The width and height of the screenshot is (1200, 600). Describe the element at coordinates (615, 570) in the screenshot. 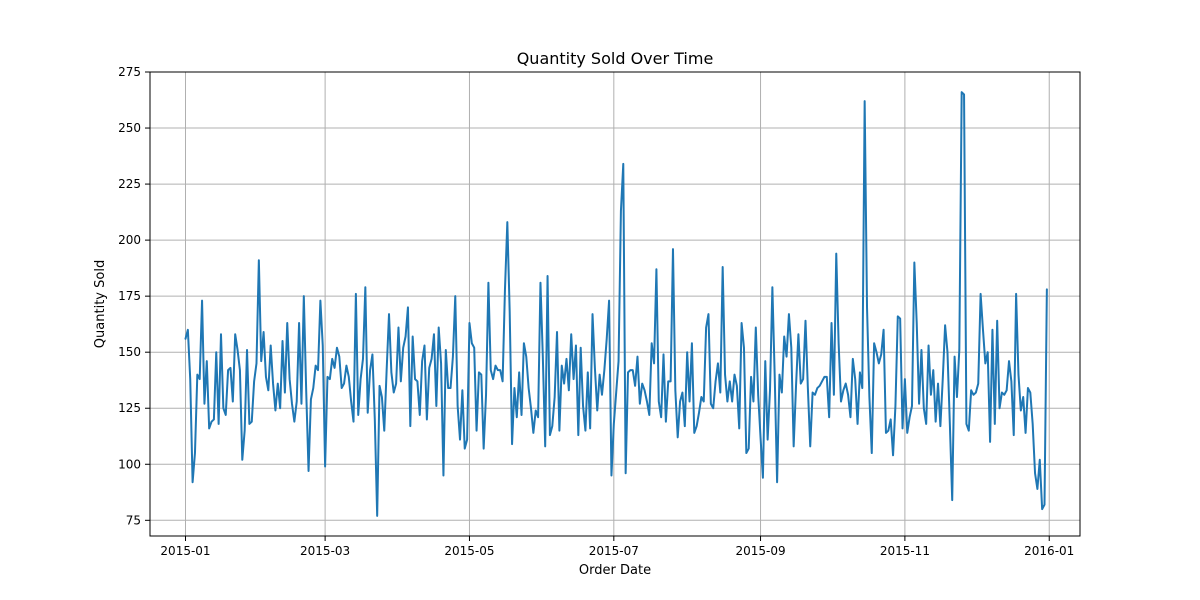

I see `x-axis-label: Order Date` at that location.